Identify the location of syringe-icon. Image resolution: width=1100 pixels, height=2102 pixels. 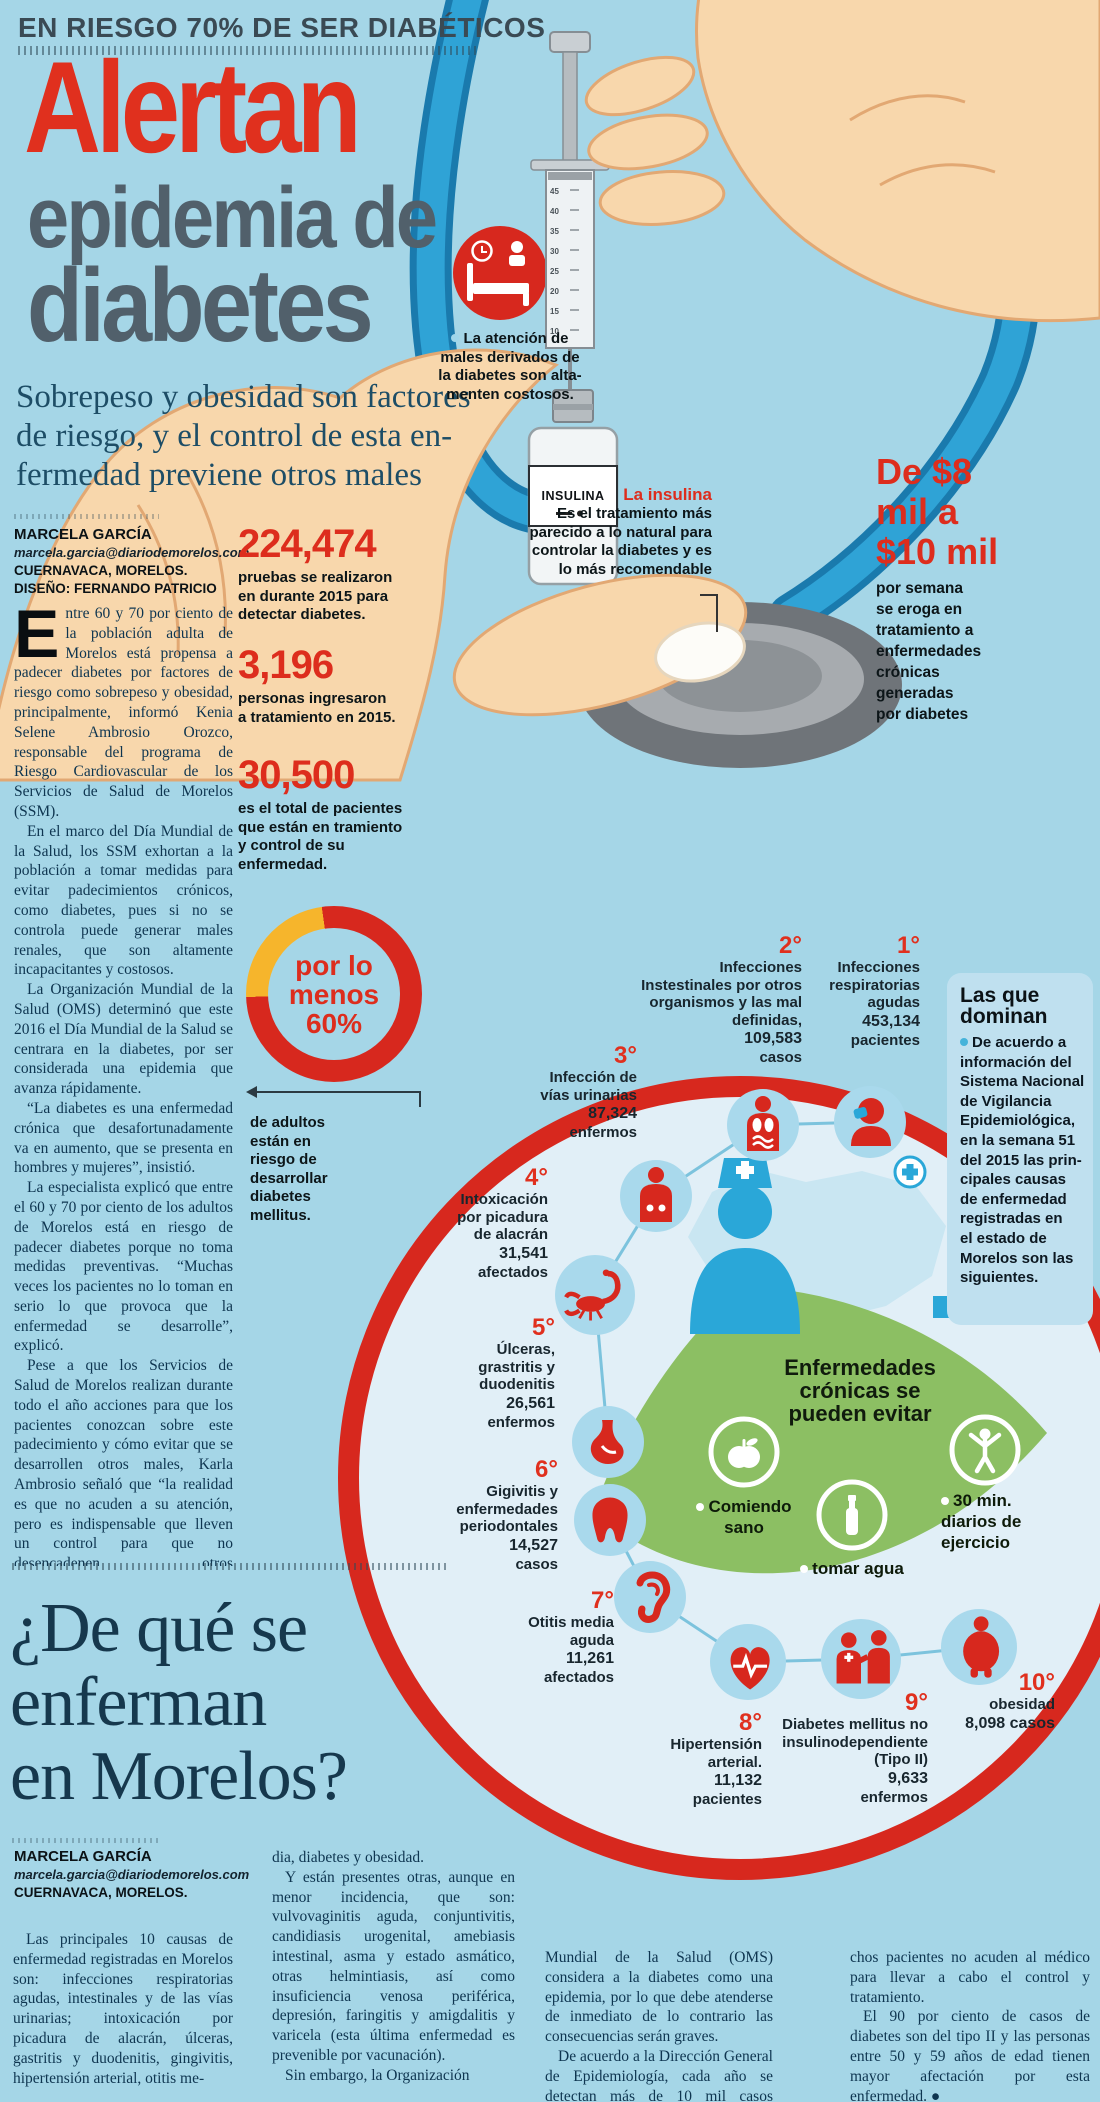
(570, 220).